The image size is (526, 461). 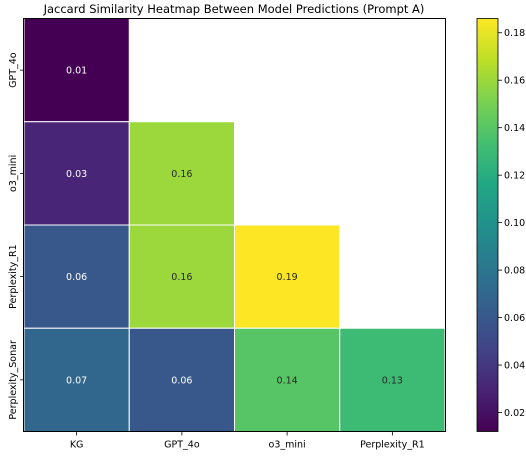 What do you see at coordinates (500, 225) in the screenshot?
I see `colorbar: 0.02 0.04 0.06 0.08 0.10 0.12 0.14 0.16 0.18` at bounding box center [500, 225].